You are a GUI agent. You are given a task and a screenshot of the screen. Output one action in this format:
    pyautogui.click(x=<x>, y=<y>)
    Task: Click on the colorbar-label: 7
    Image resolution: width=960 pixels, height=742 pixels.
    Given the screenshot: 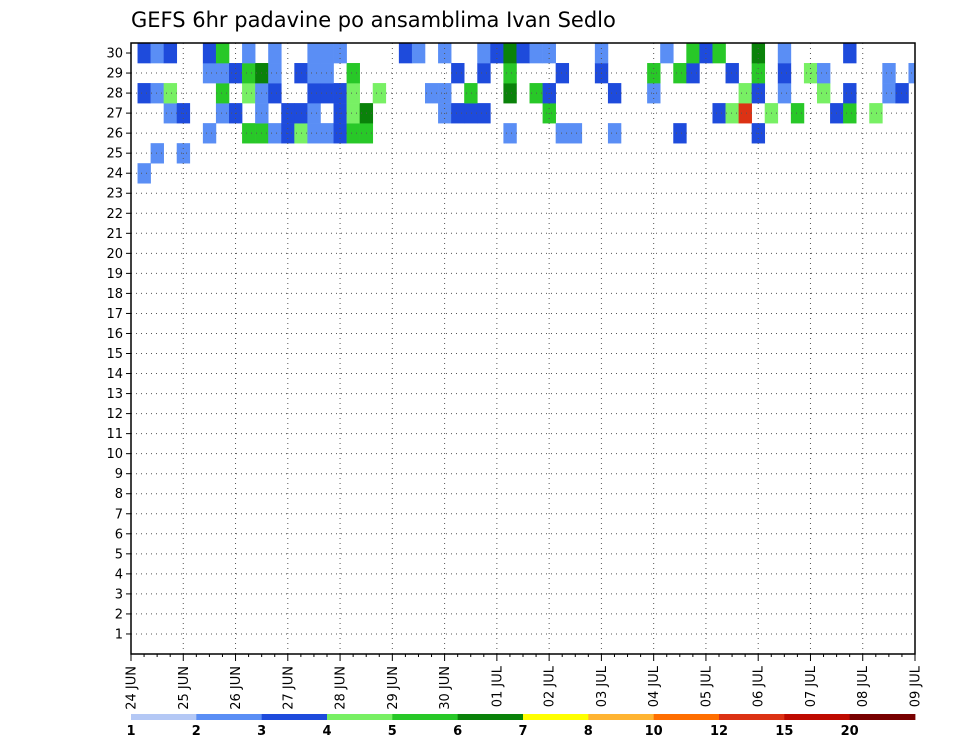 What is the action you would take?
    pyautogui.click(x=522, y=731)
    